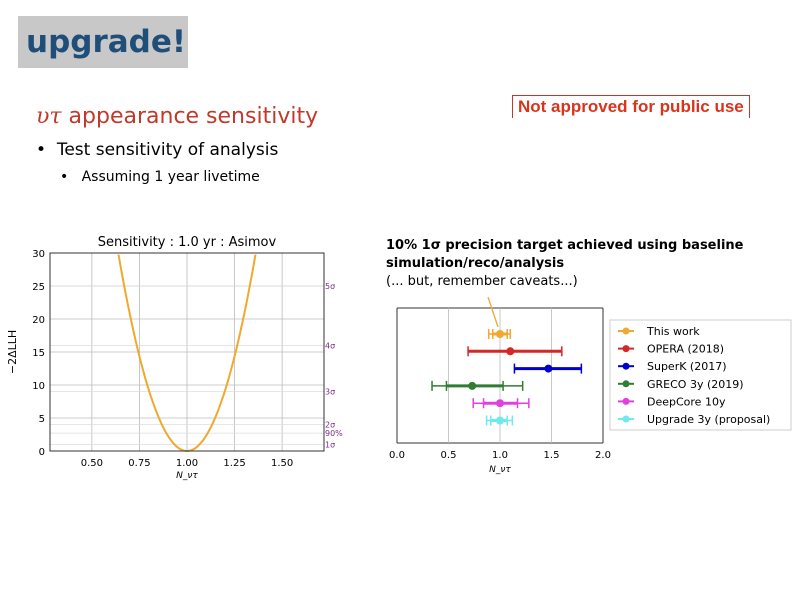 Image resolution: width=799 pixels, height=600 pixels. Describe the element at coordinates (482, 281) in the screenshot. I see `annotation-line-3: (... but, remember caveats...)` at that location.